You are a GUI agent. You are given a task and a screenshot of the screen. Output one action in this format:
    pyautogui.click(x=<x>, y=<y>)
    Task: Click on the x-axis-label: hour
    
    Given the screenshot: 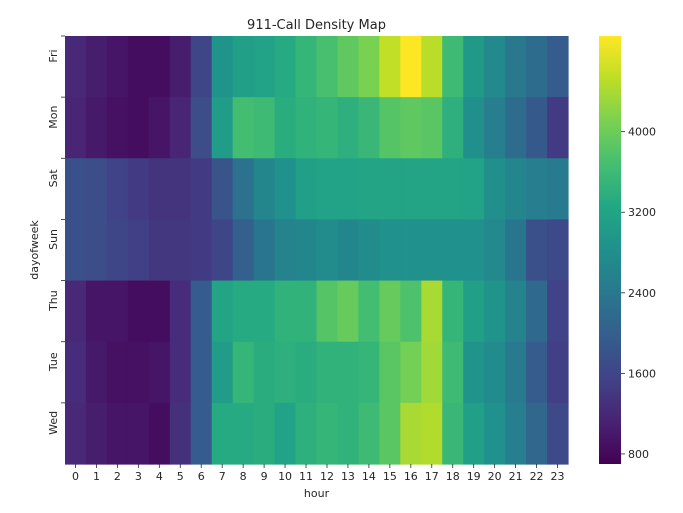 What is the action you would take?
    pyautogui.click(x=317, y=493)
    